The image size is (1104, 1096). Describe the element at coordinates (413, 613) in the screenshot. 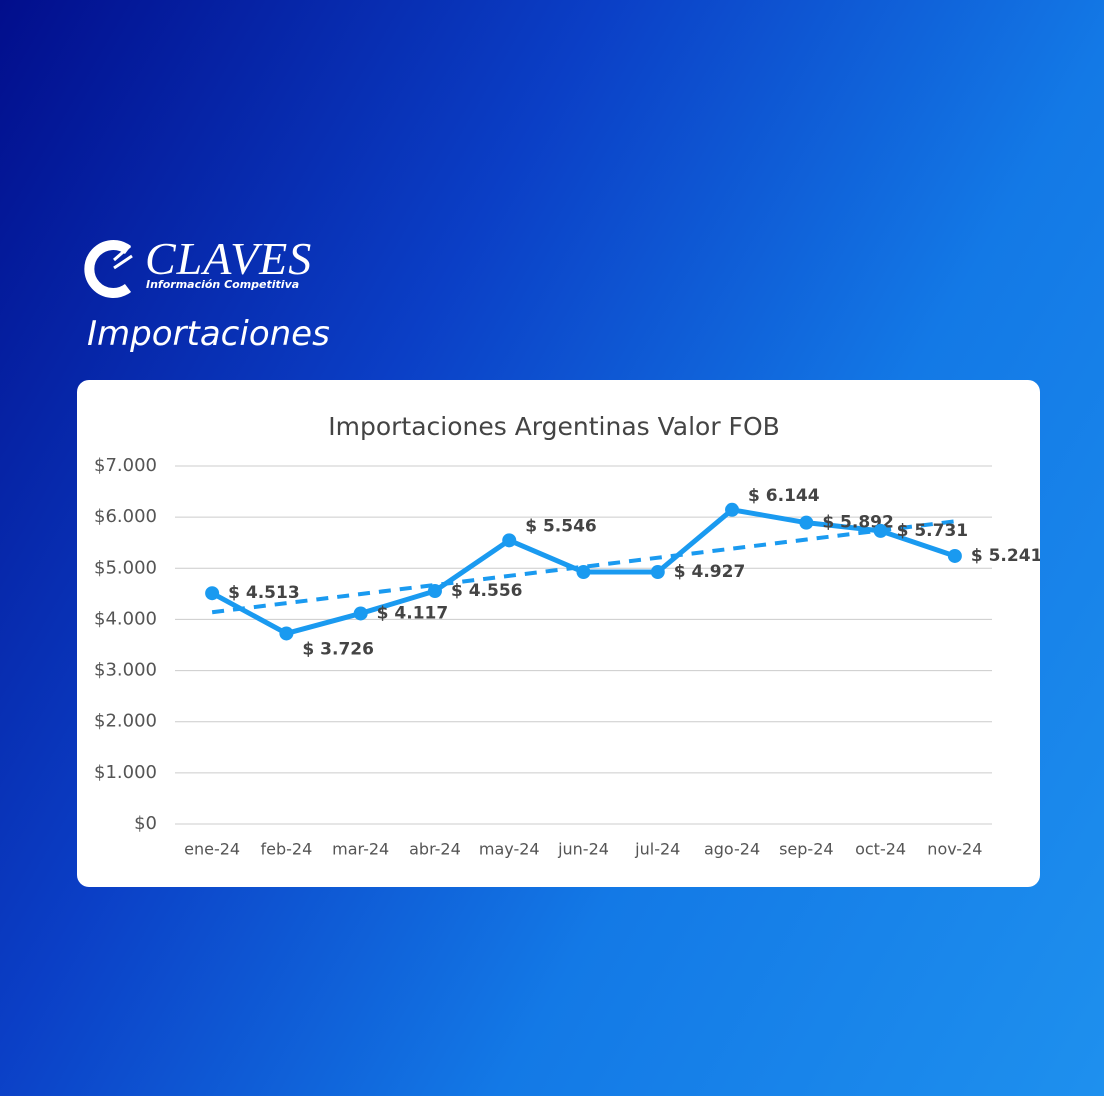

I see `data-label: $ 4.117` at that location.